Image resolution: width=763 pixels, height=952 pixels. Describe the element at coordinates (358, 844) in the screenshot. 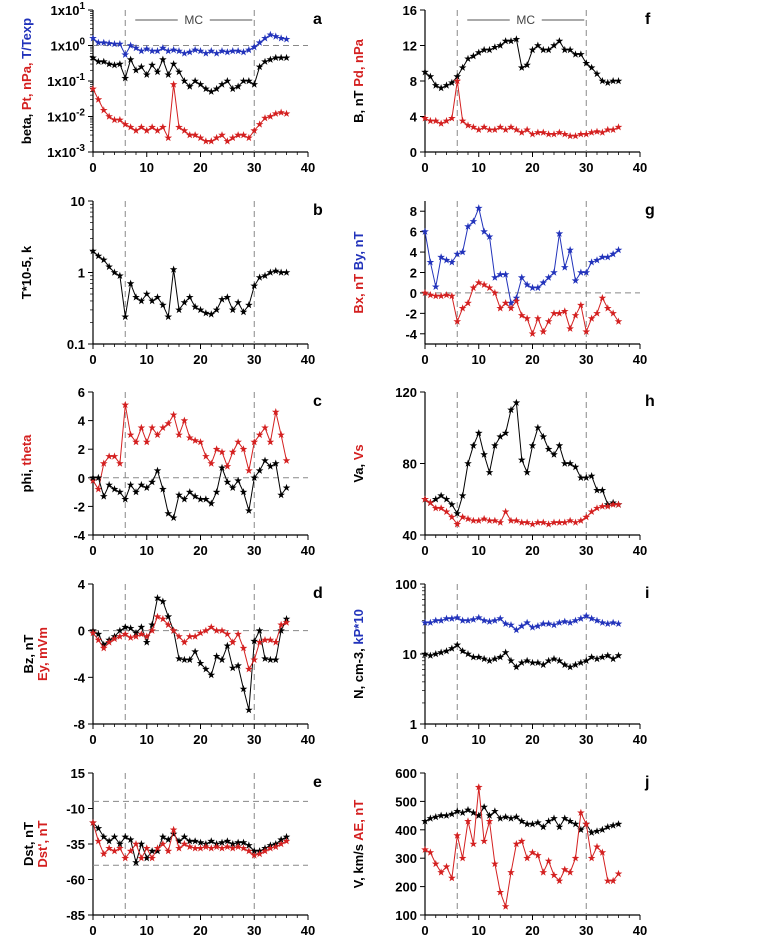

I see `y-axis-label: V, km/s AE, nT` at that location.